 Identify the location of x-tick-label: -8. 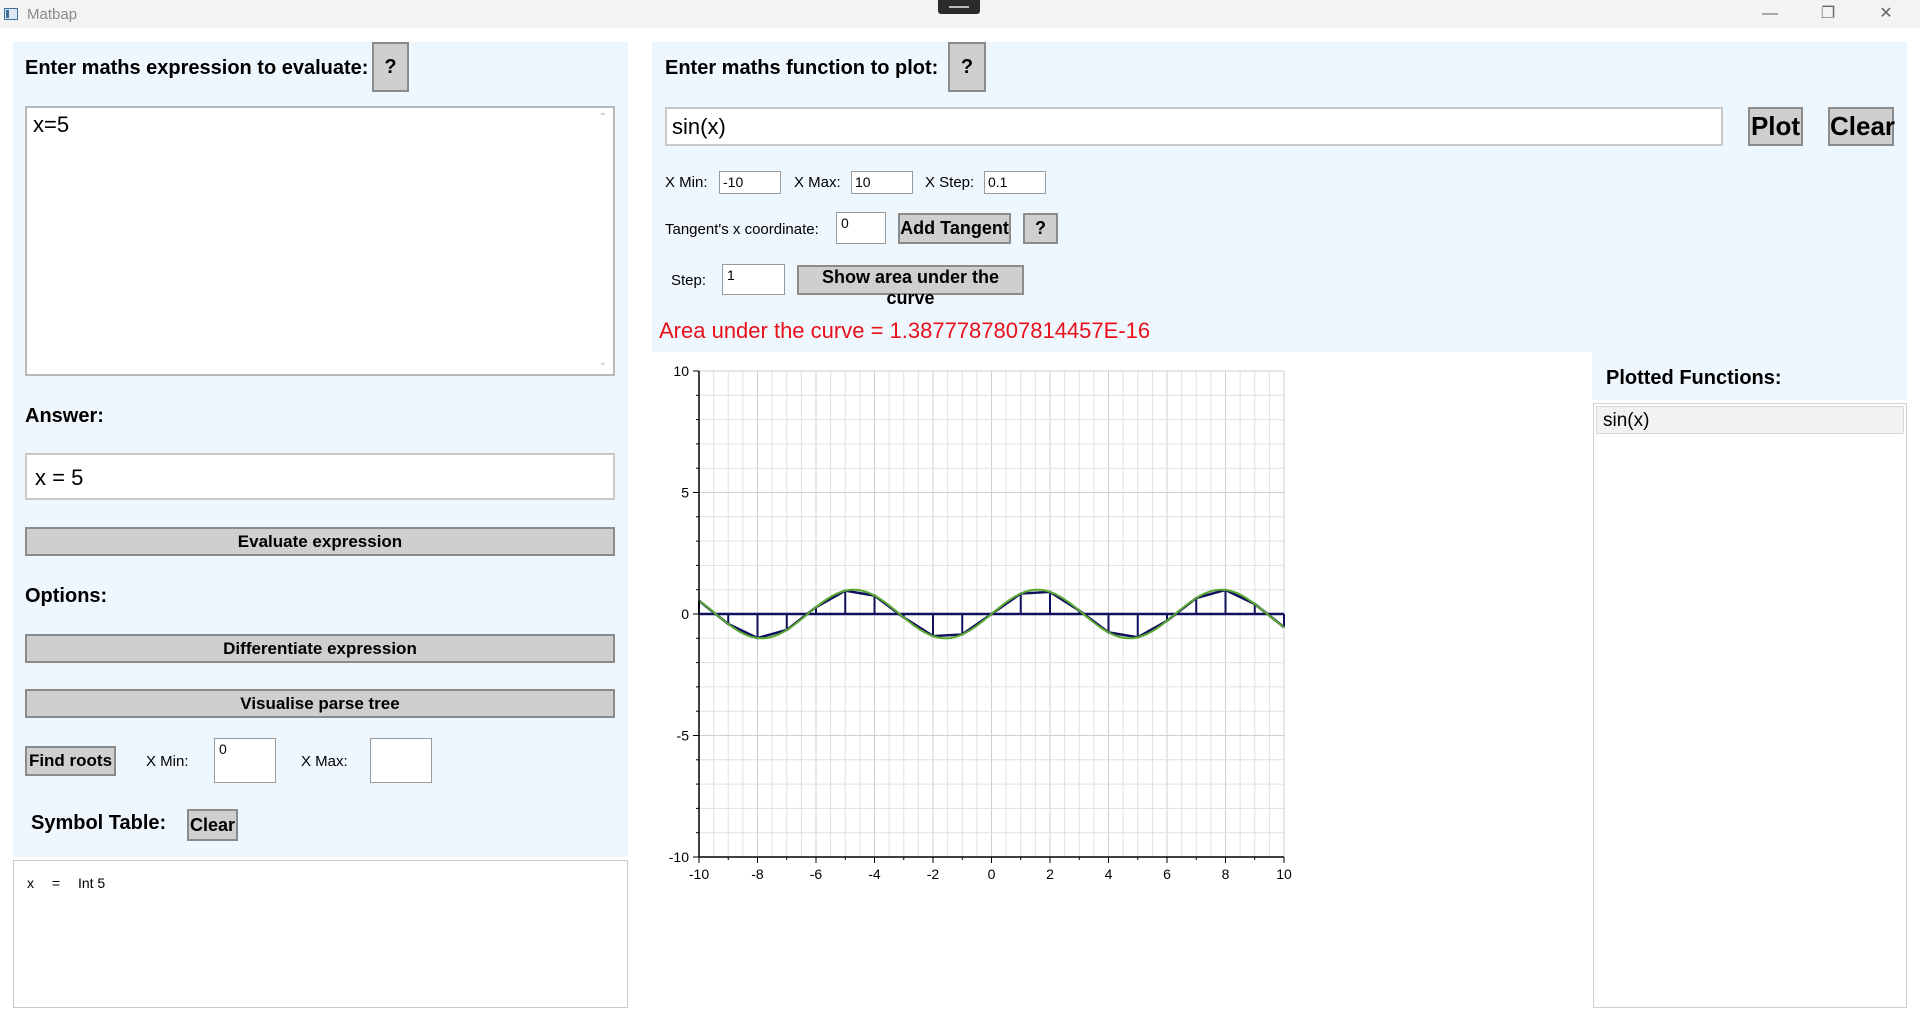
(757, 874).